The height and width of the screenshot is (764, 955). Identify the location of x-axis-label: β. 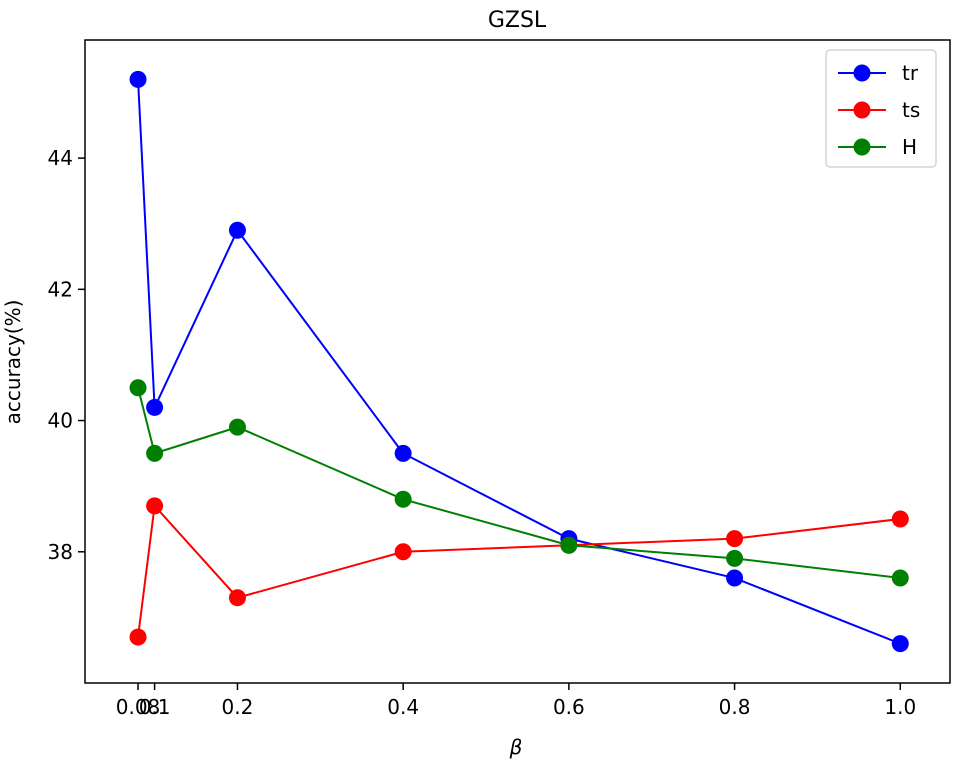
(516, 747).